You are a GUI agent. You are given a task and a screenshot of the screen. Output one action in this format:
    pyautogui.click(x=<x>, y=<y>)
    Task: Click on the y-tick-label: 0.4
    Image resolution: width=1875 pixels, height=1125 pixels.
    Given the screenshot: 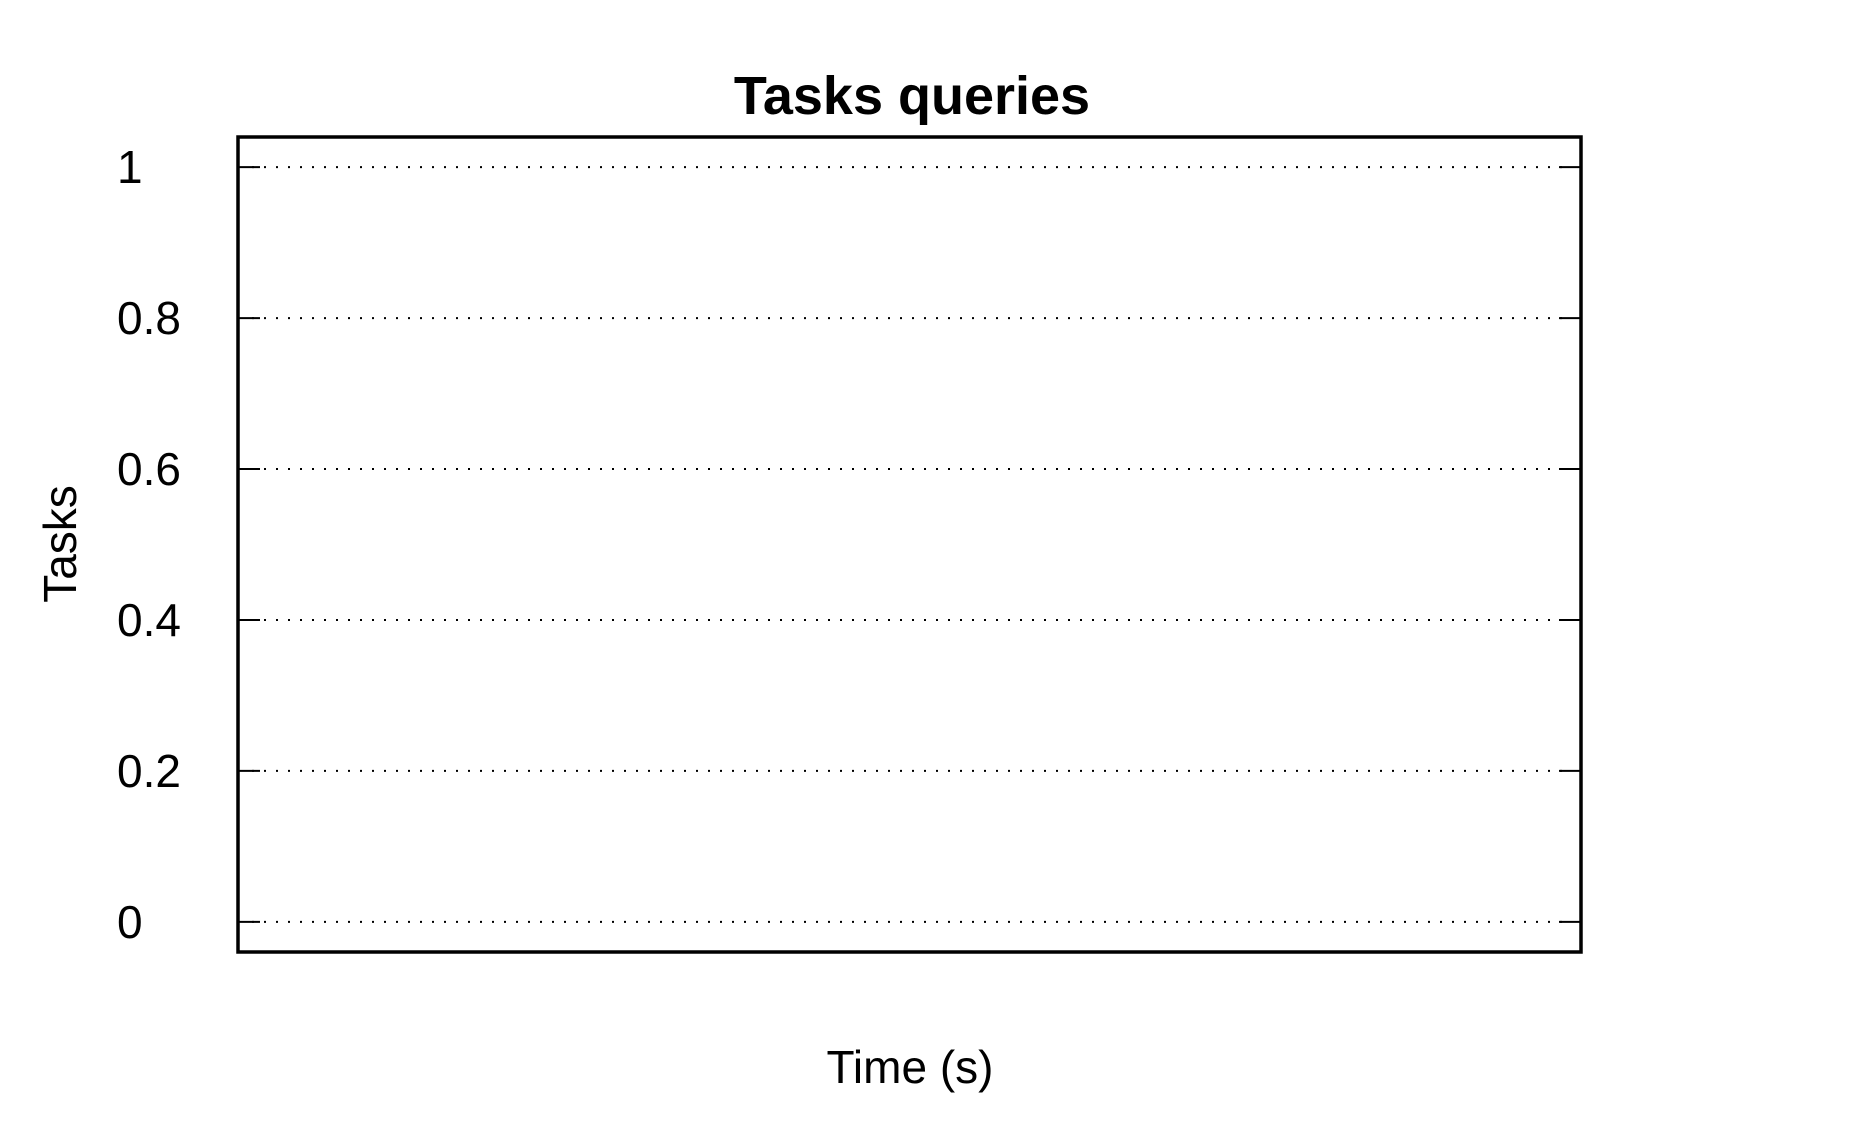 What is the action you would take?
    pyautogui.click(x=149, y=620)
    